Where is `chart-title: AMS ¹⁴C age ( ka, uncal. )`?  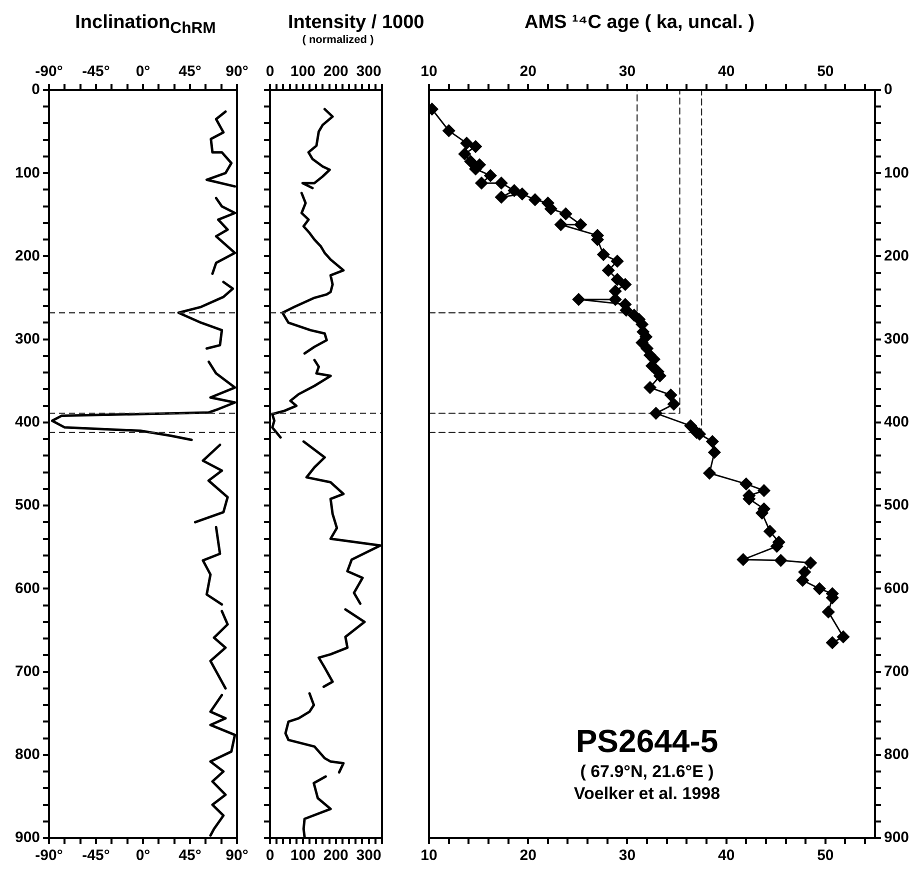 chart-title: AMS ¹⁴C age ( ka, uncal. ) is located at coordinates (639, 22).